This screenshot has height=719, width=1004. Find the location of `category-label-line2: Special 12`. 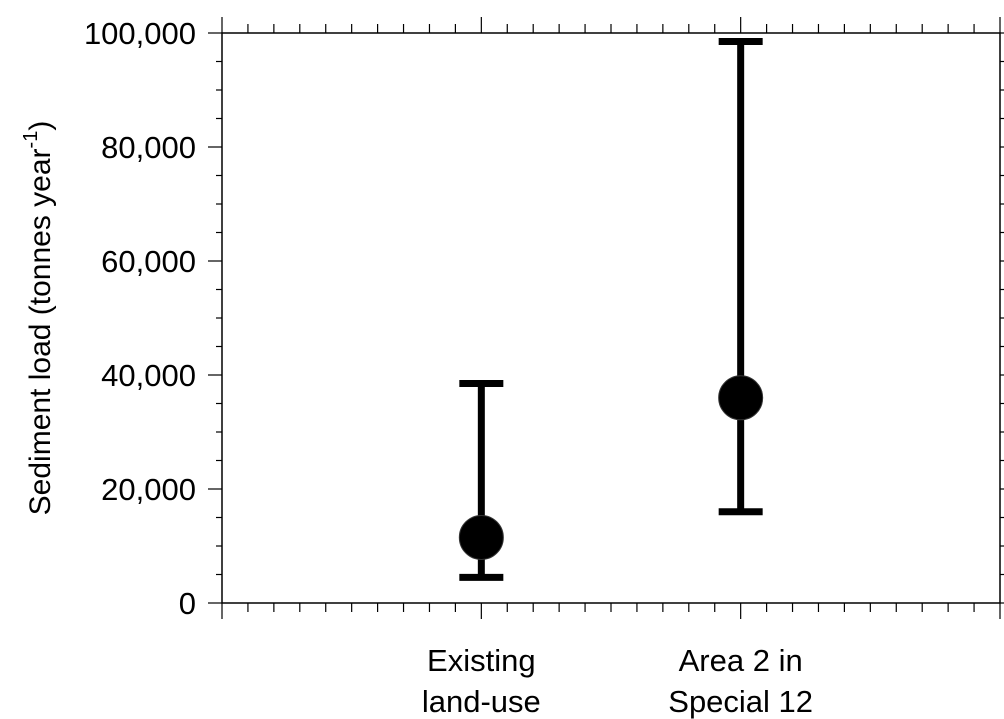

category-label-line2: Special 12 is located at coordinates (740, 701).